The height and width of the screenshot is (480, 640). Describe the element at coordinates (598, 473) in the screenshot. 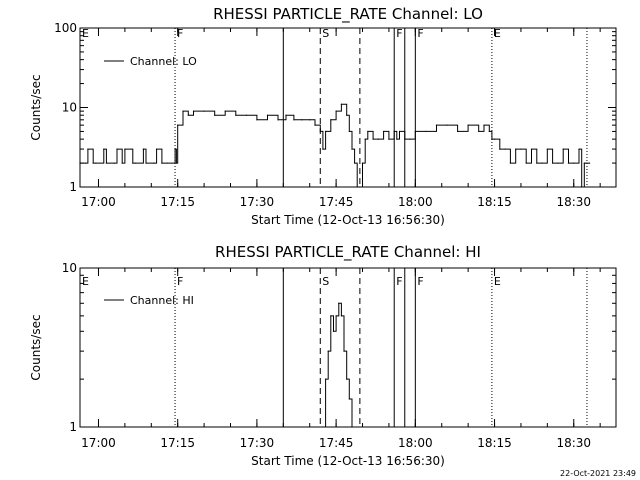

I see `timestamp-stamp: 22-Oct-2021 23:49` at that location.